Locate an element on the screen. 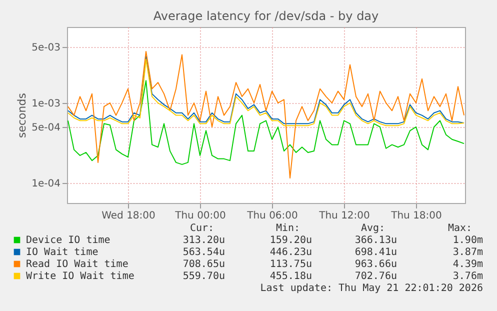  legend-label: Write IO Wait time is located at coordinates (80, 276).